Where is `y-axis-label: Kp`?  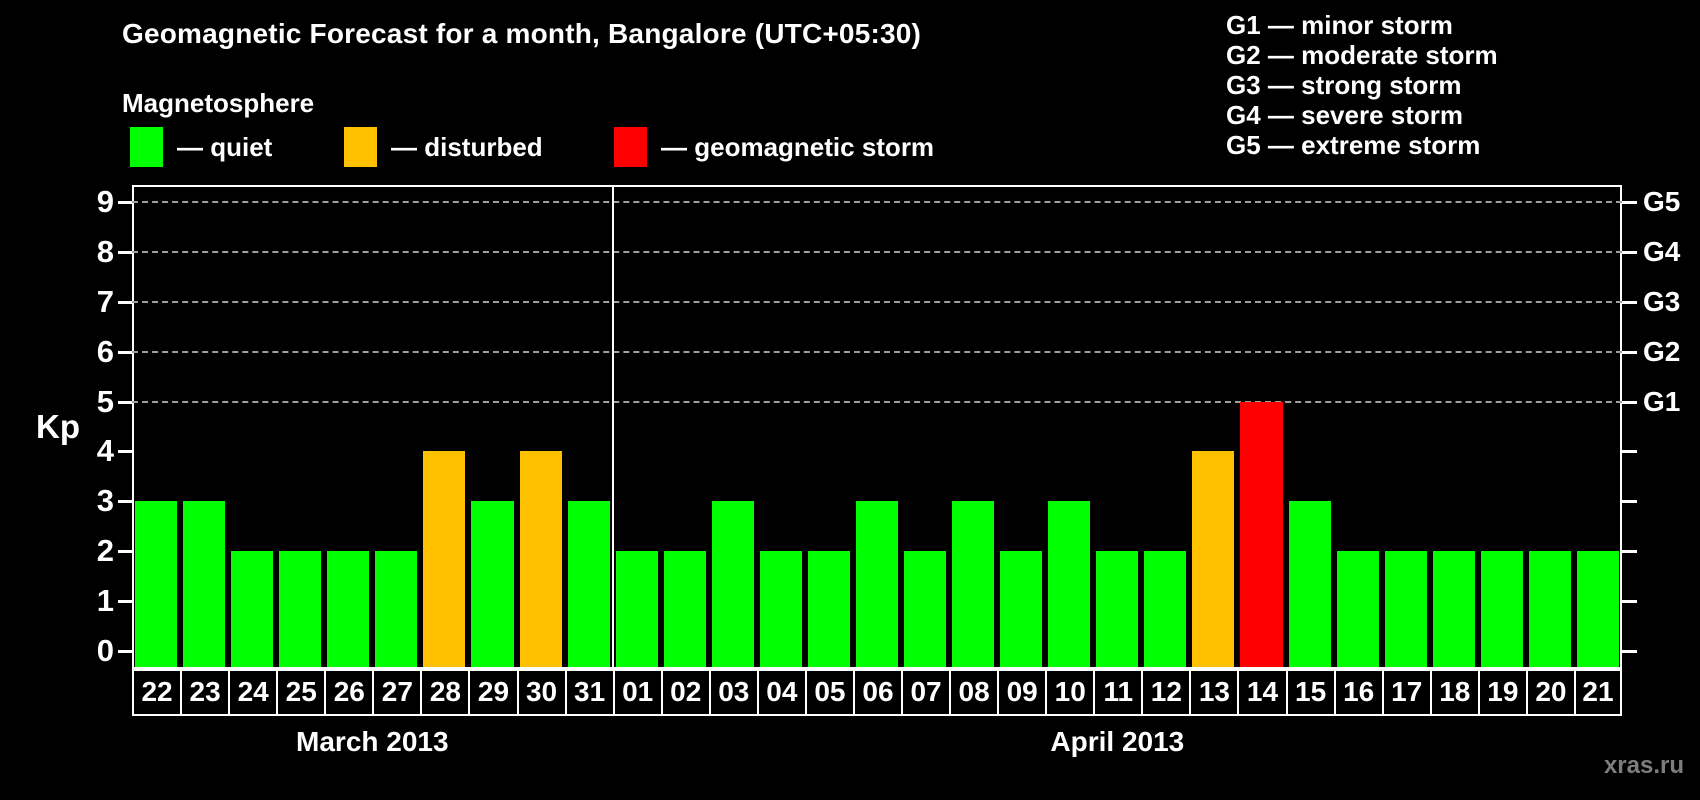 y-axis-label: Kp is located at coordinates (58, 426).